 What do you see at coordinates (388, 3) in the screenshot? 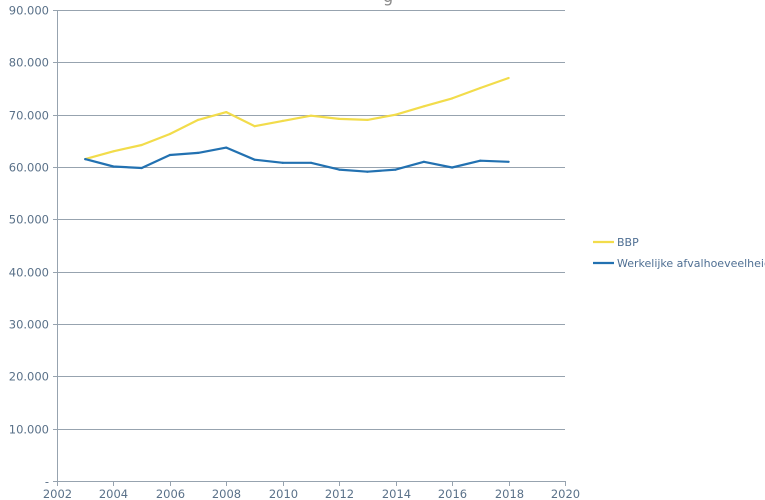
I see `chart-title-fragment: g` at bounding box center [388, 3].